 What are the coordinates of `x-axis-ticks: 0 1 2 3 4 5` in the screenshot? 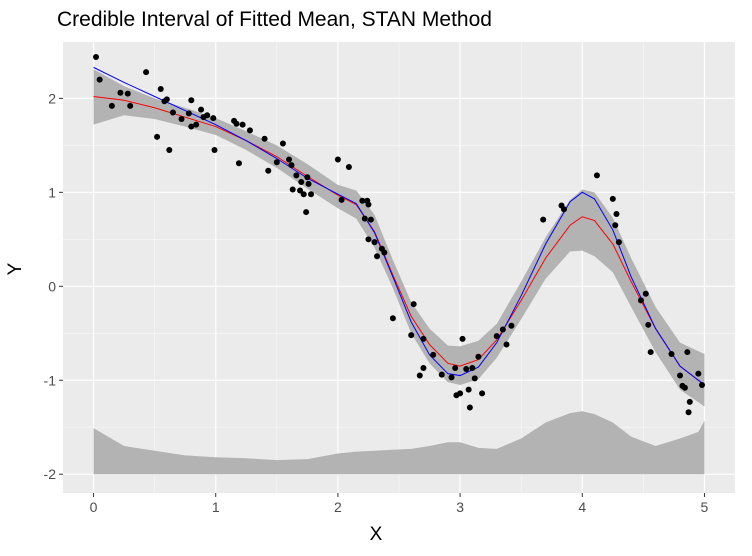 It's located at (399, 504).